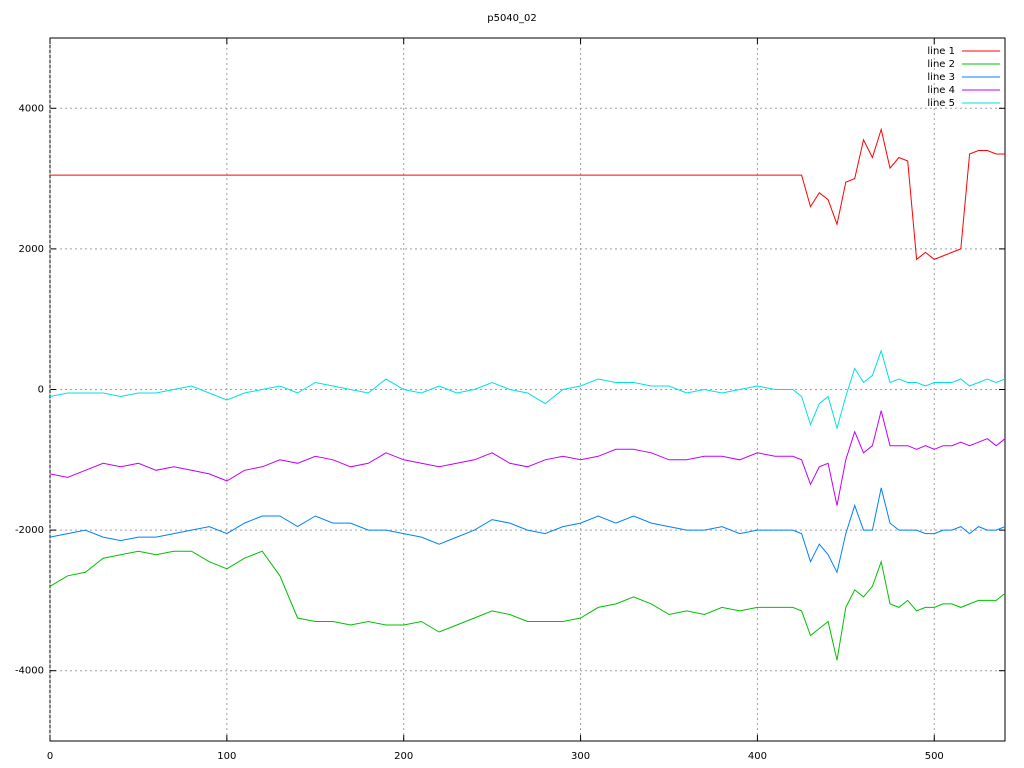 The width and height of the screenshot is (1024, 768). I want to click on x-tick-label: 300, so click(580, 756).